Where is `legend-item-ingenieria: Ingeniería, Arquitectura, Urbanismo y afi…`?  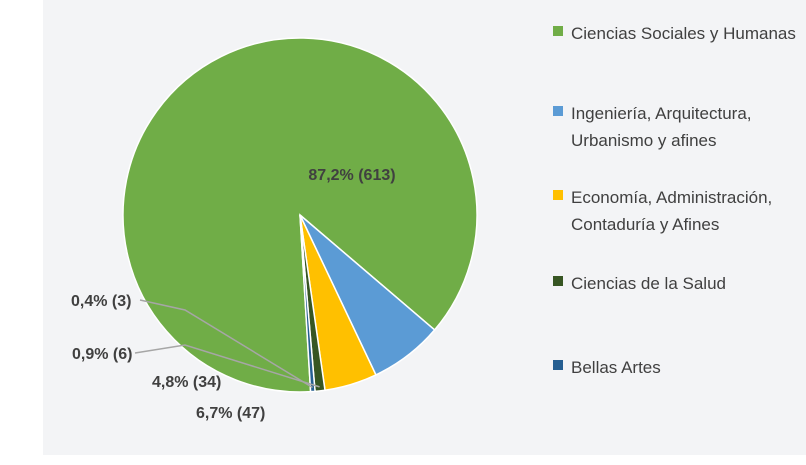
legend-item-ingenieria: Ingeniería, Arquitectura, Urbanismo y afi… is located at coordinates (674, 127).